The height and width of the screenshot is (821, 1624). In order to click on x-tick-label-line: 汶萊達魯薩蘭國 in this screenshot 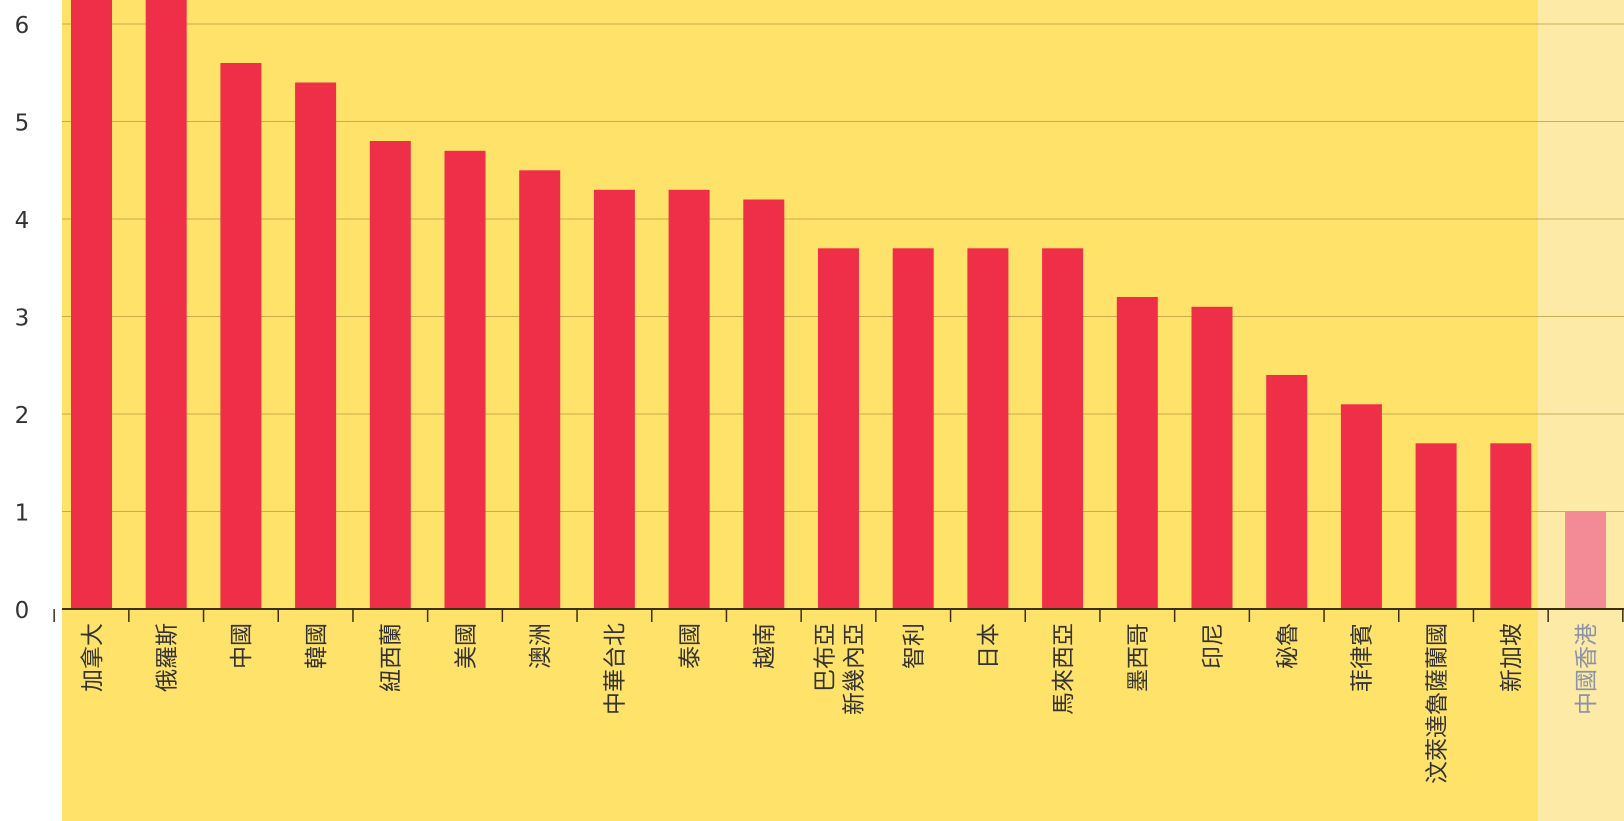, I will do `click(1437, 703)`.